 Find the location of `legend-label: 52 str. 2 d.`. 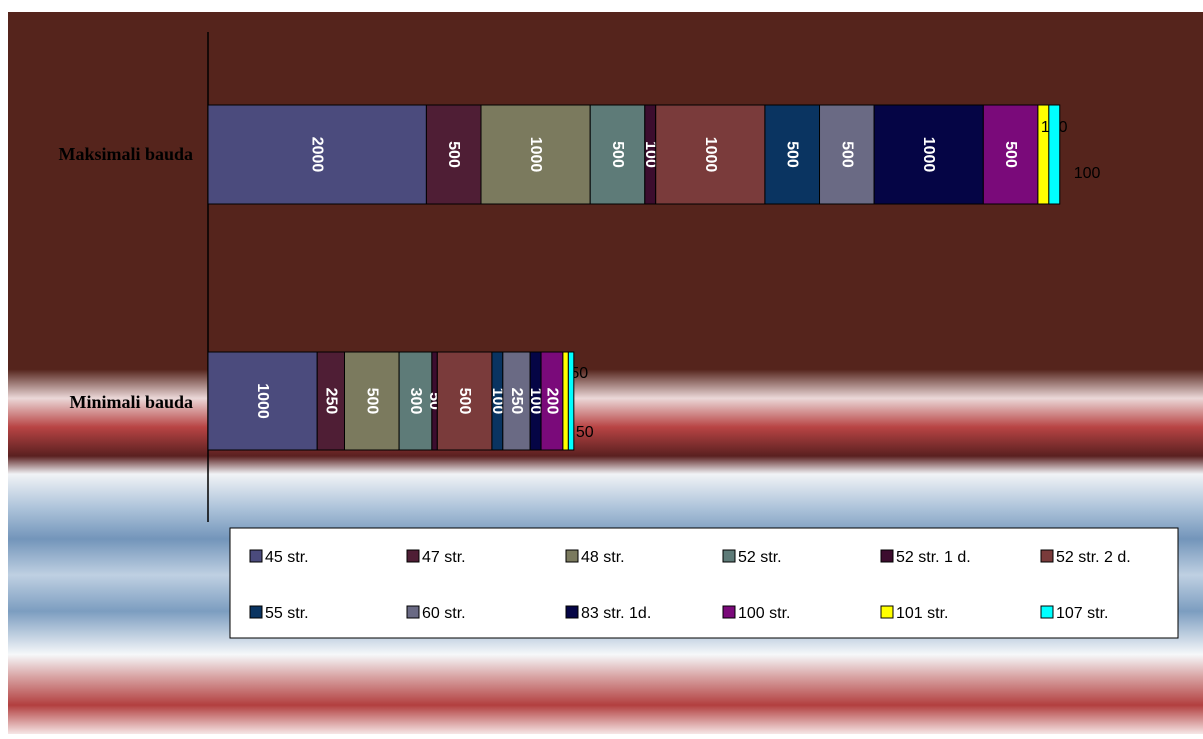

legend-label: 52 str. 2 d. is located at coordinates (1093, 557).